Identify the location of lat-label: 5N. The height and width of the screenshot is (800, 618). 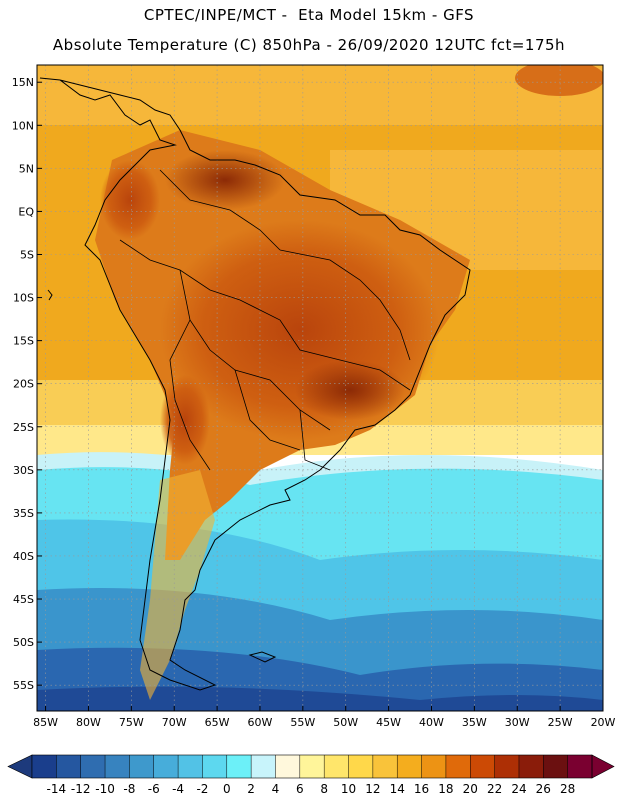
(26, 168).